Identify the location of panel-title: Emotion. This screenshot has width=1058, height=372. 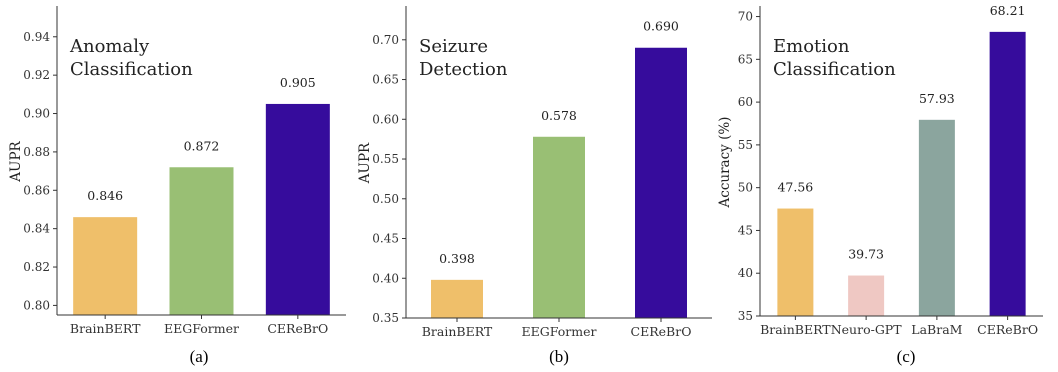
(811, 46).